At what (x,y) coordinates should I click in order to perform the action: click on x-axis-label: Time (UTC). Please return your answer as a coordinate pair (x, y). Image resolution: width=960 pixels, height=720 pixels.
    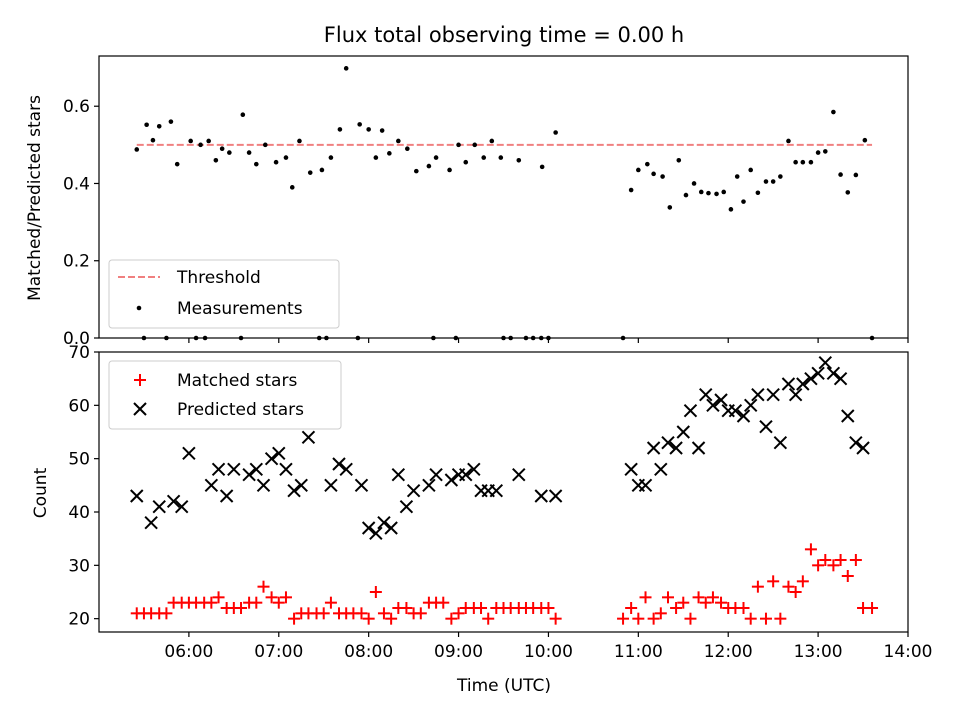
    Looking at the image, I should click on (503, 686).